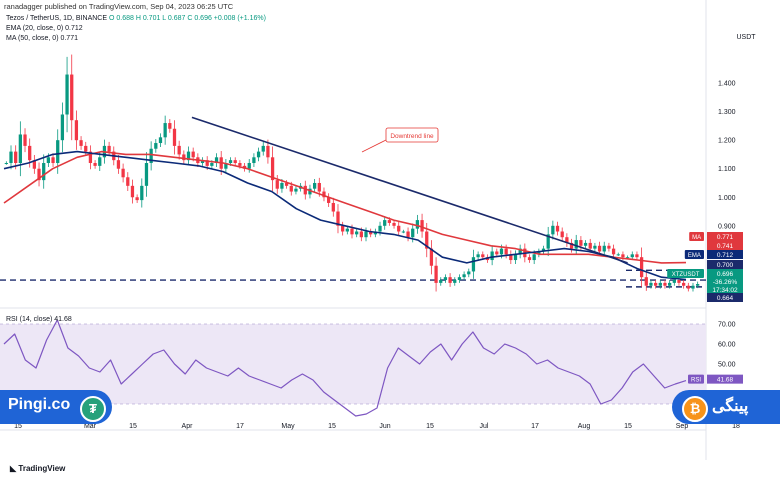 The width and height of the screenshot is (780, 480). What do you see at coordinates (412, 135) in the screenshot?
I see `annotation-box` at bounding box center [412, 135].